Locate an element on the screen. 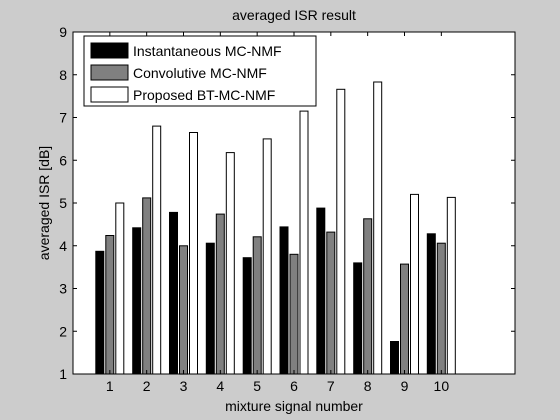 The width and height of the screenshot is (560, 420). legend-swatch-proposed is located at coordinates (109, 94).